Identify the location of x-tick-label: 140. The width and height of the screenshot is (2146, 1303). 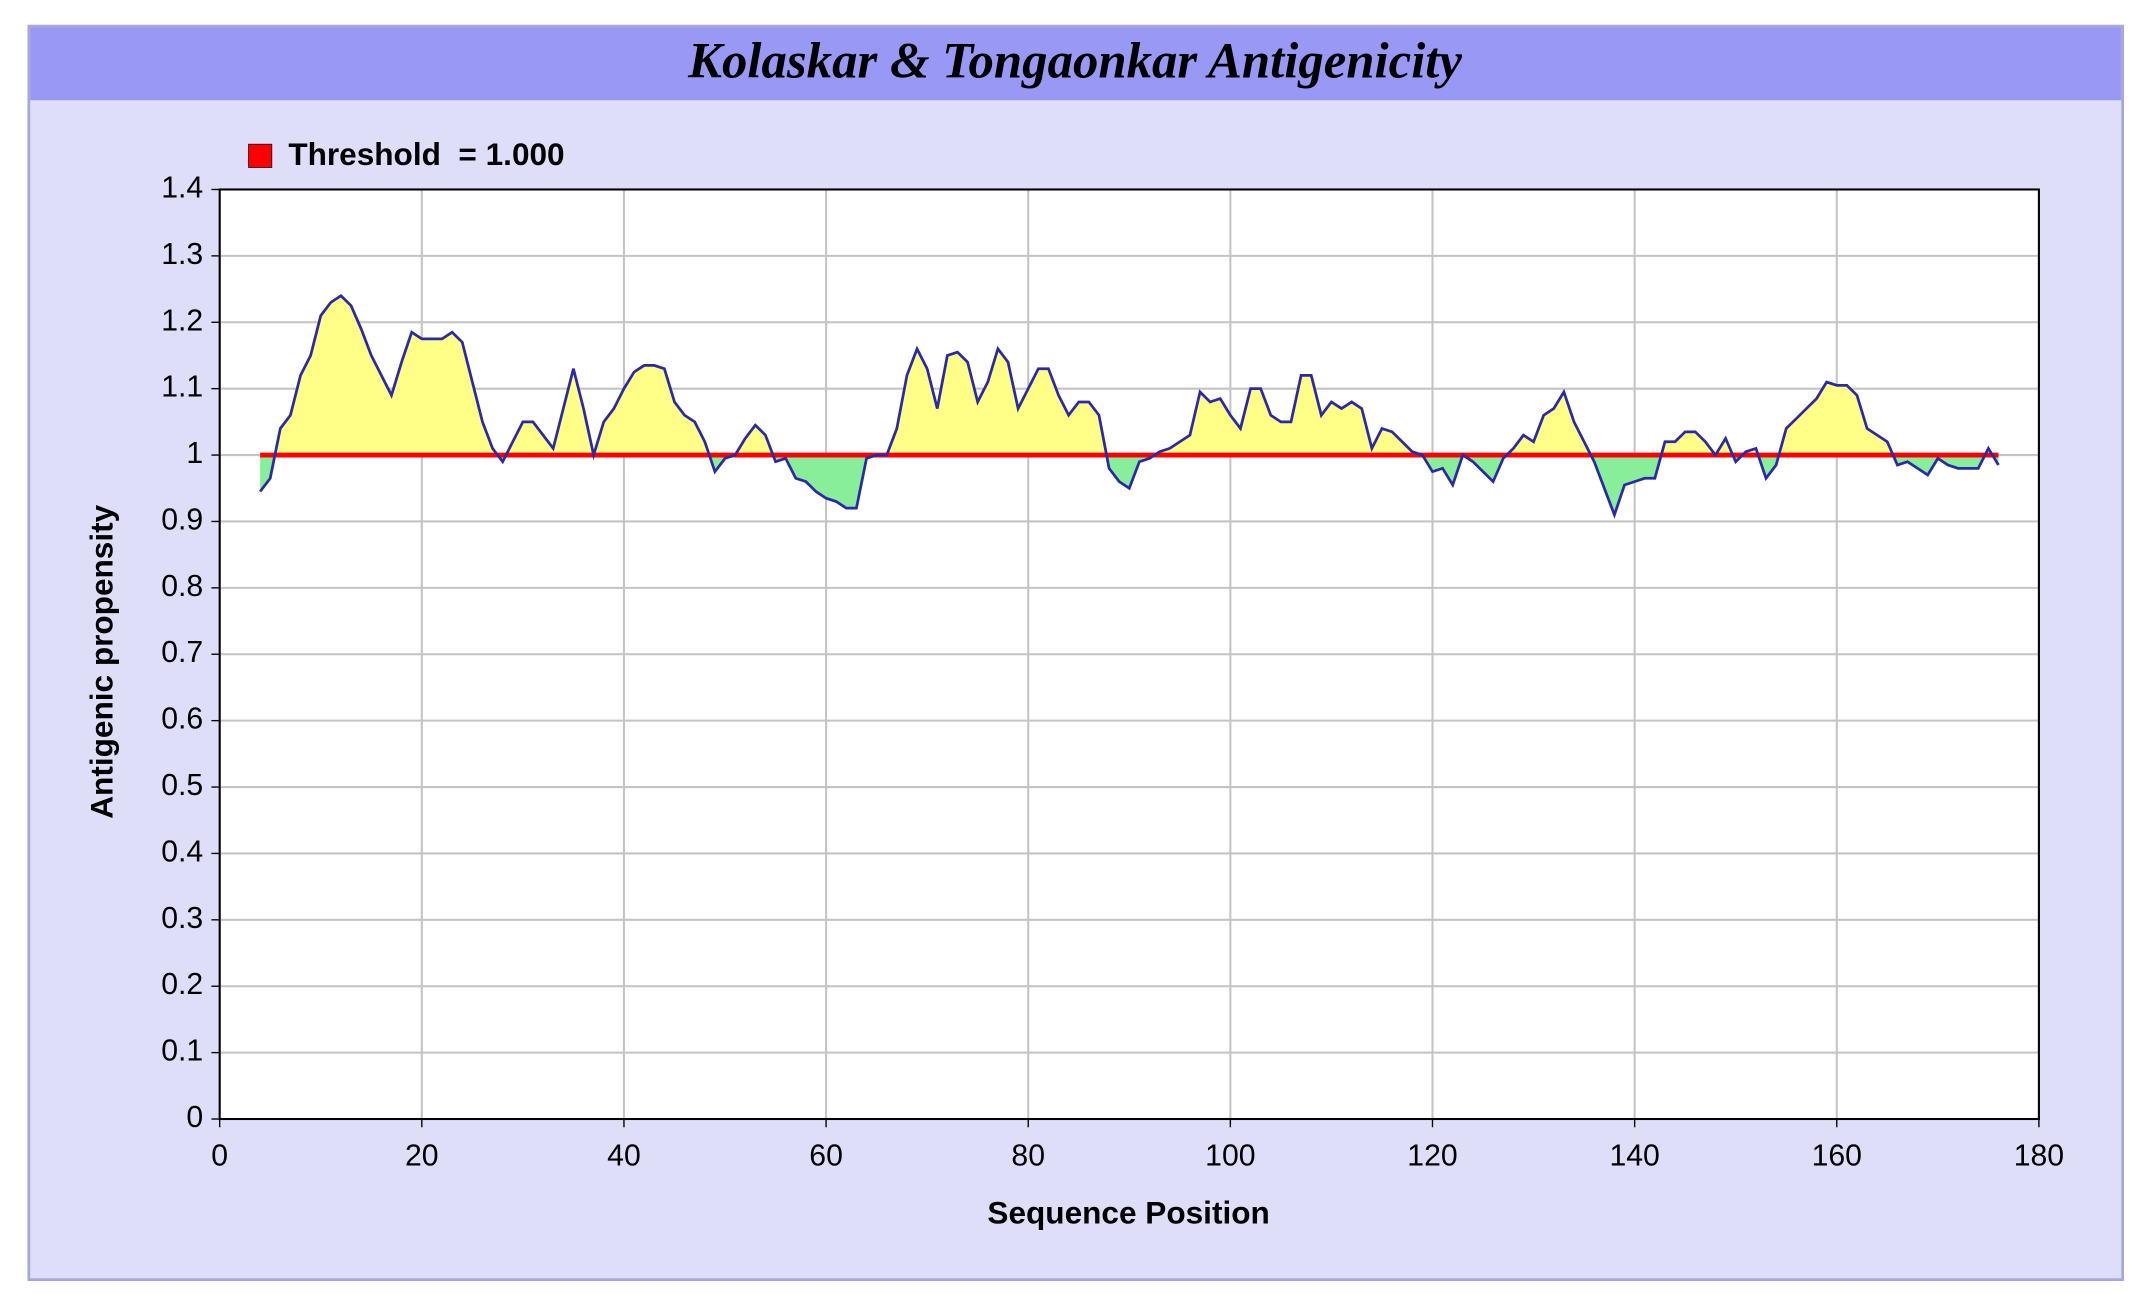
(1634, 1155).